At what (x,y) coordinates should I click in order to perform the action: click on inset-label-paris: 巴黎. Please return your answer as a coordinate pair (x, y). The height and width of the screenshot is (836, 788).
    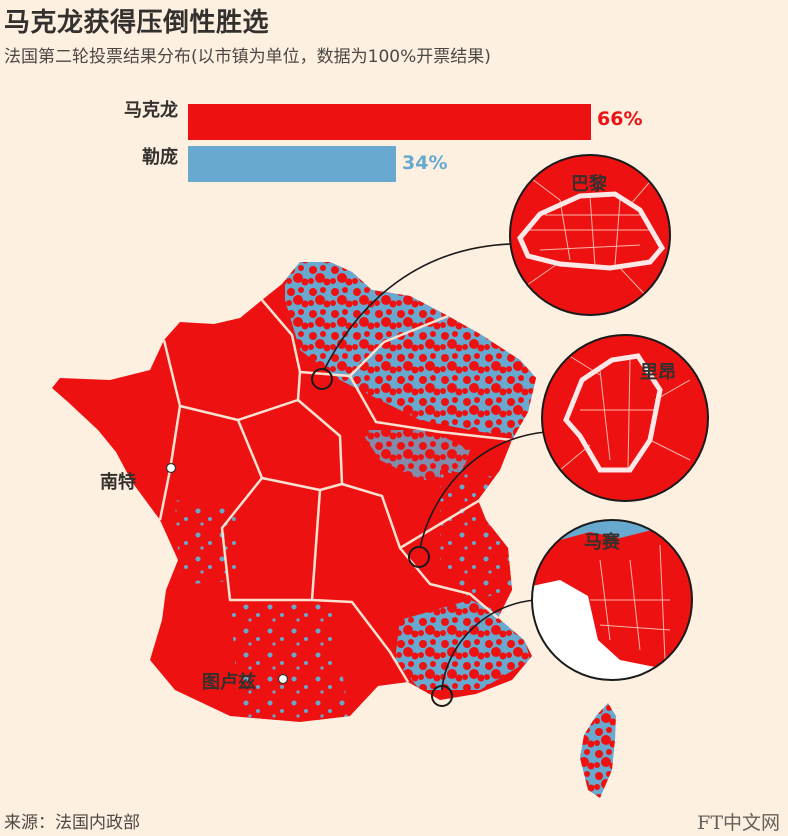
    Looking at the image, I should click on (589, 184).